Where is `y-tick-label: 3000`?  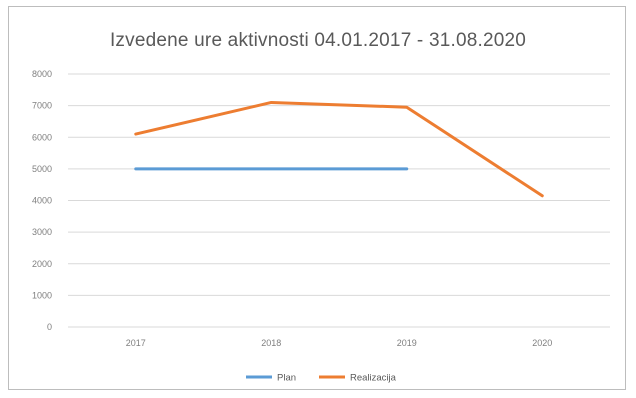
y-tick-label: 3000 is located at coordinates (42, 232).